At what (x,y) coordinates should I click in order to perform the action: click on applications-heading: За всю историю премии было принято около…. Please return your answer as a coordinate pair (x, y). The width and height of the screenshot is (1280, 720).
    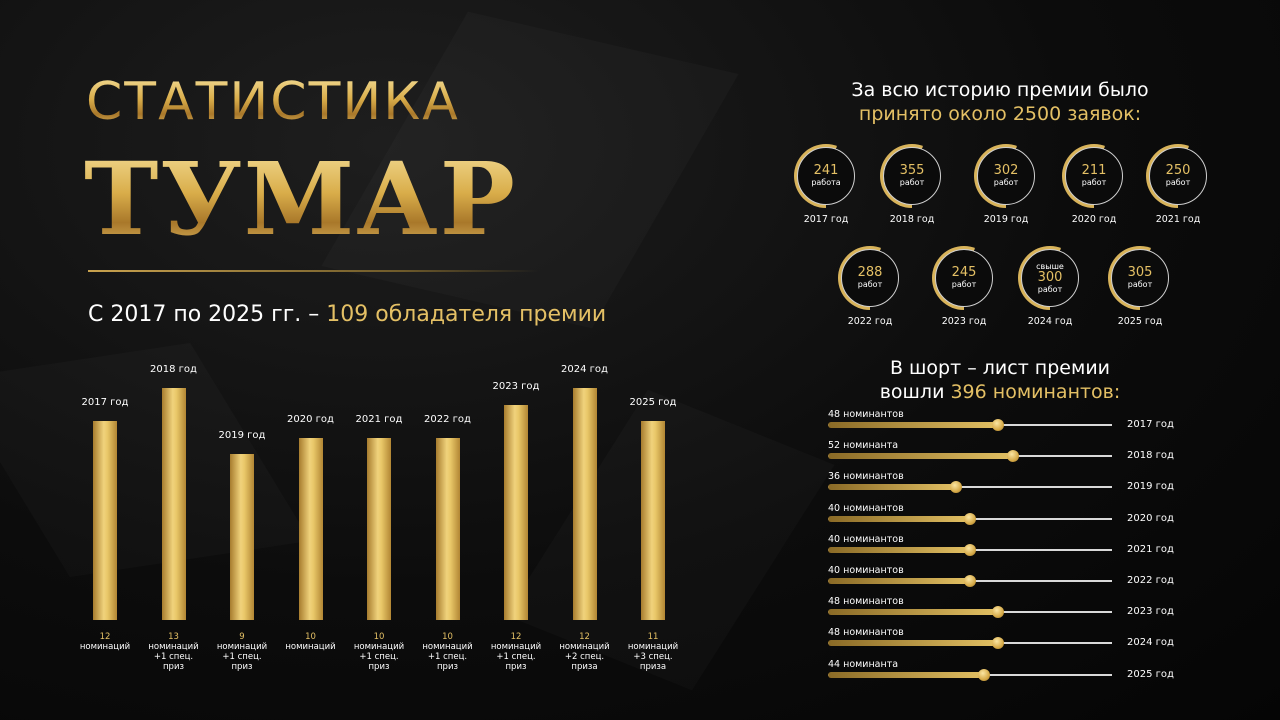
    Looking at the image, I should click on (1000, 102).